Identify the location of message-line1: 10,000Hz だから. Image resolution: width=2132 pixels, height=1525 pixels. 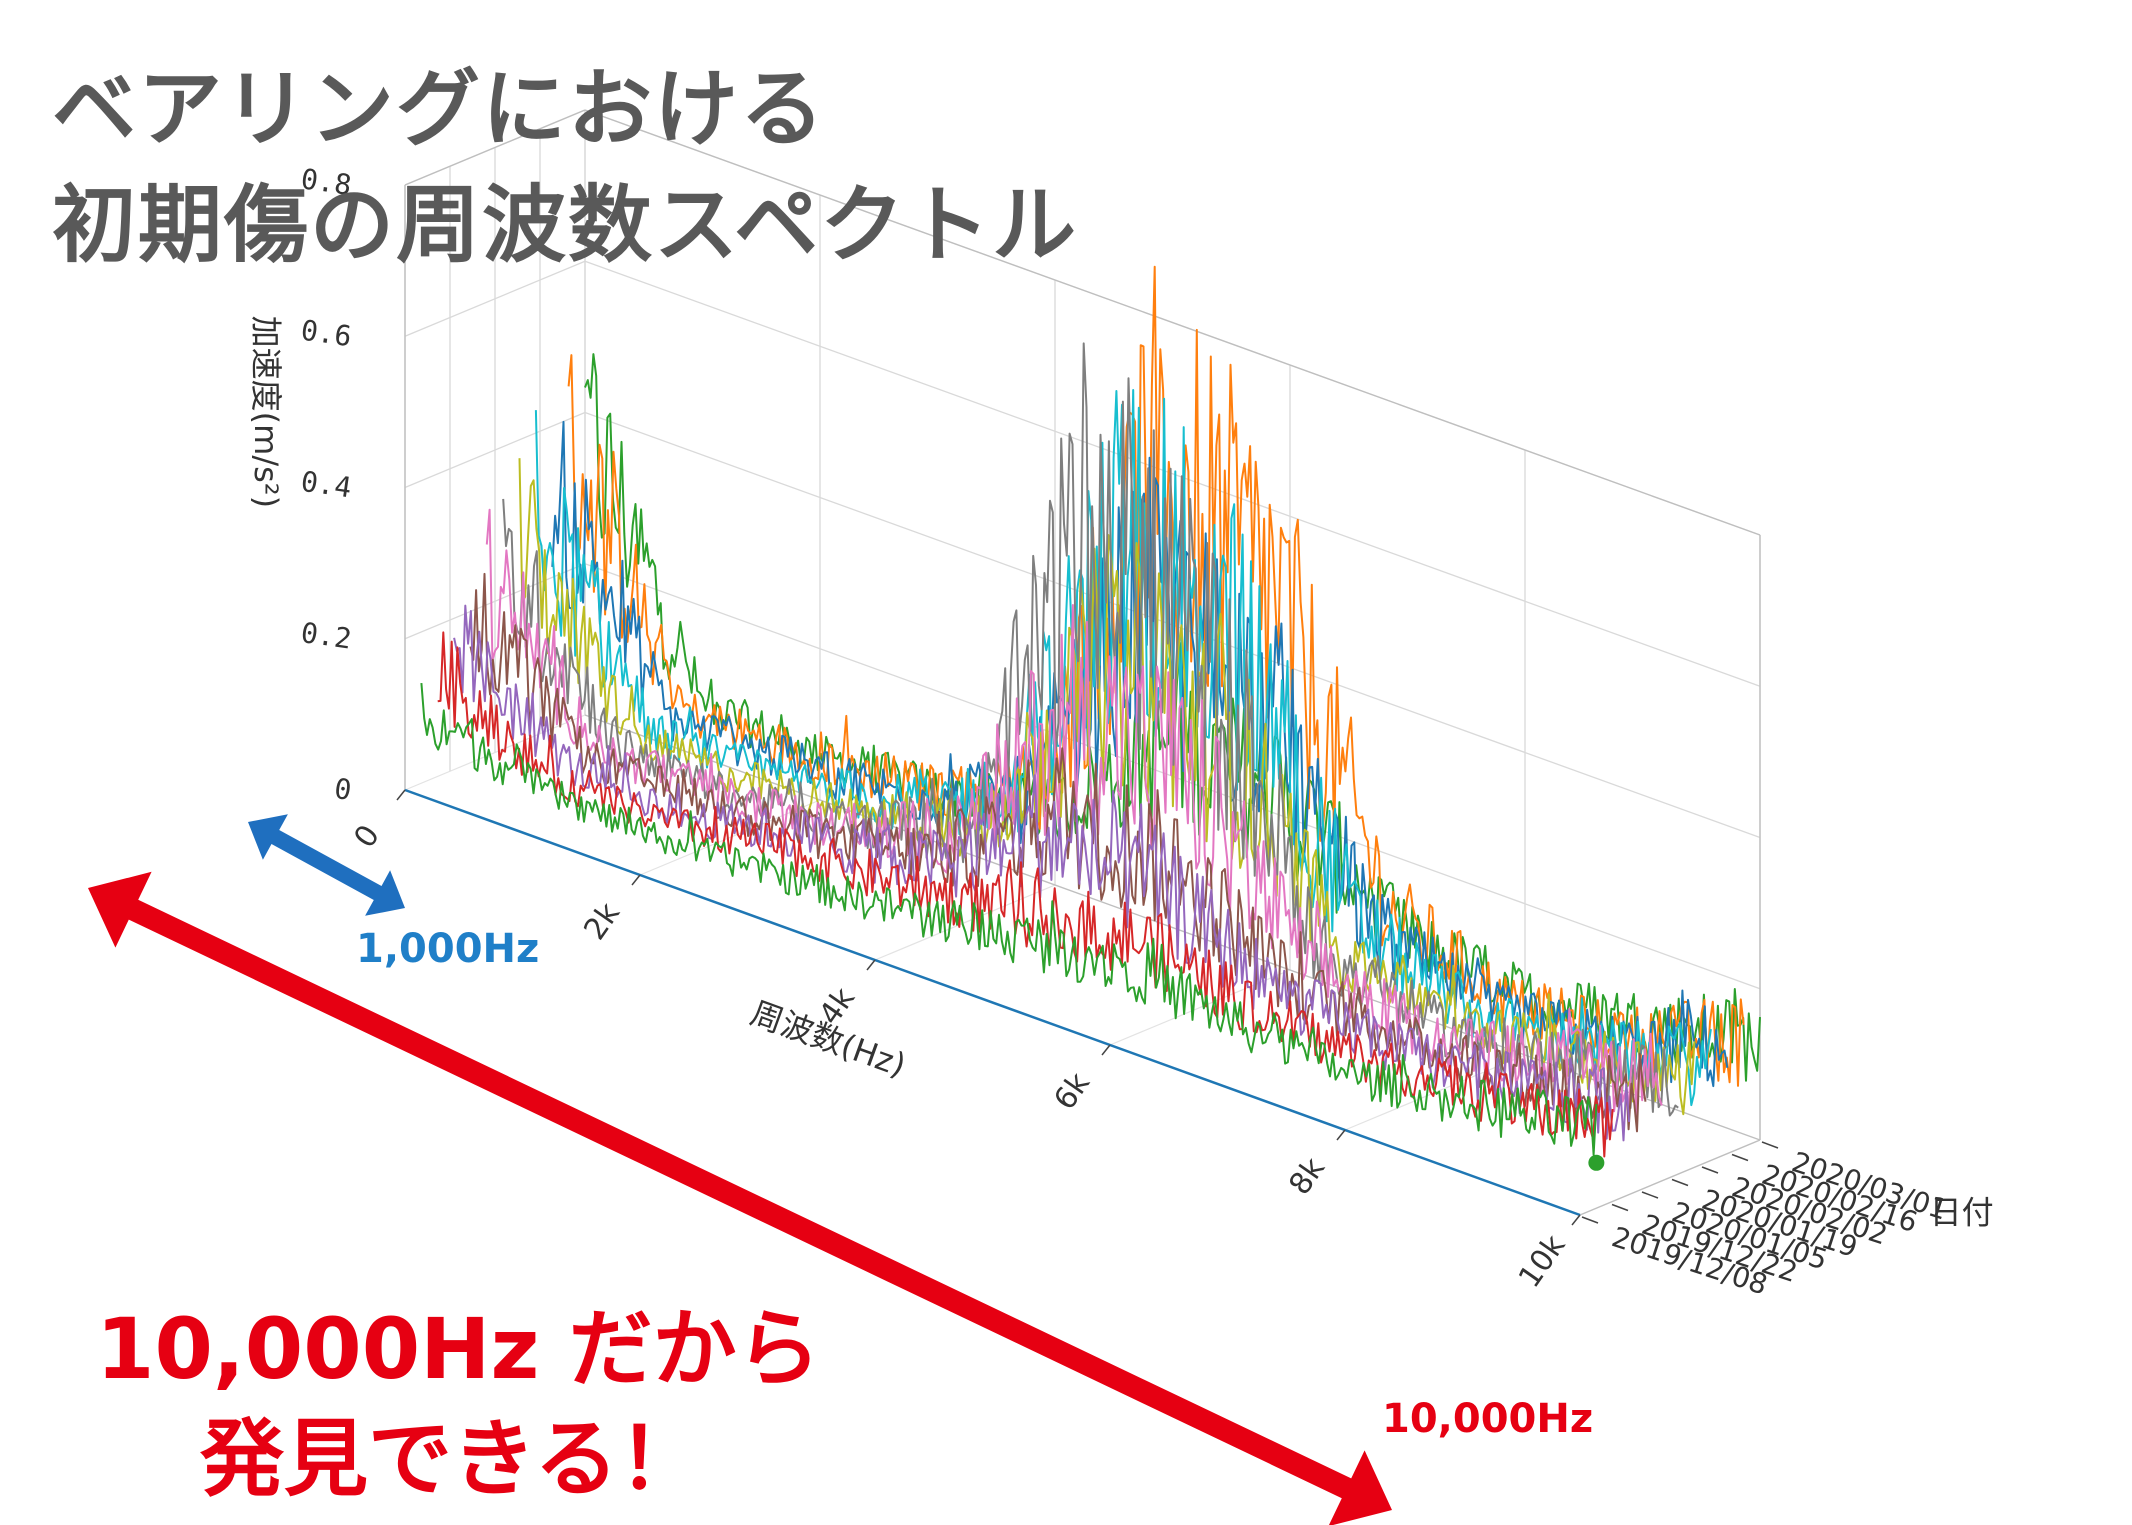
(458, 1349).